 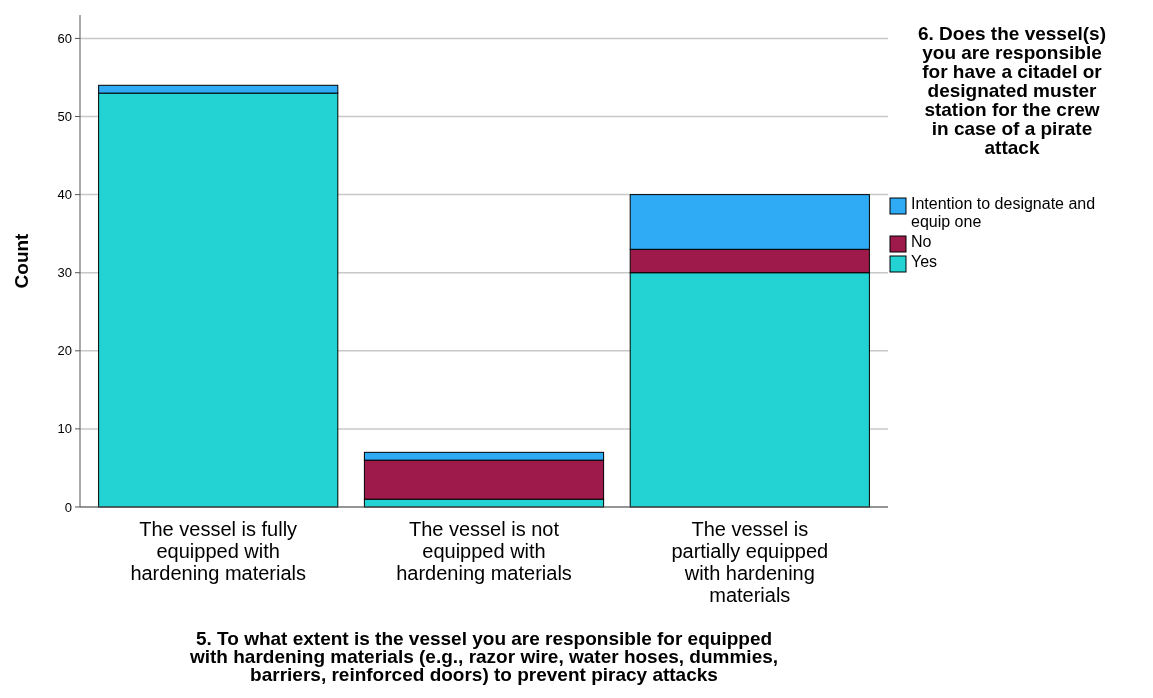 I want to click on y-tick-label: 10, so click(x=64, y=429).